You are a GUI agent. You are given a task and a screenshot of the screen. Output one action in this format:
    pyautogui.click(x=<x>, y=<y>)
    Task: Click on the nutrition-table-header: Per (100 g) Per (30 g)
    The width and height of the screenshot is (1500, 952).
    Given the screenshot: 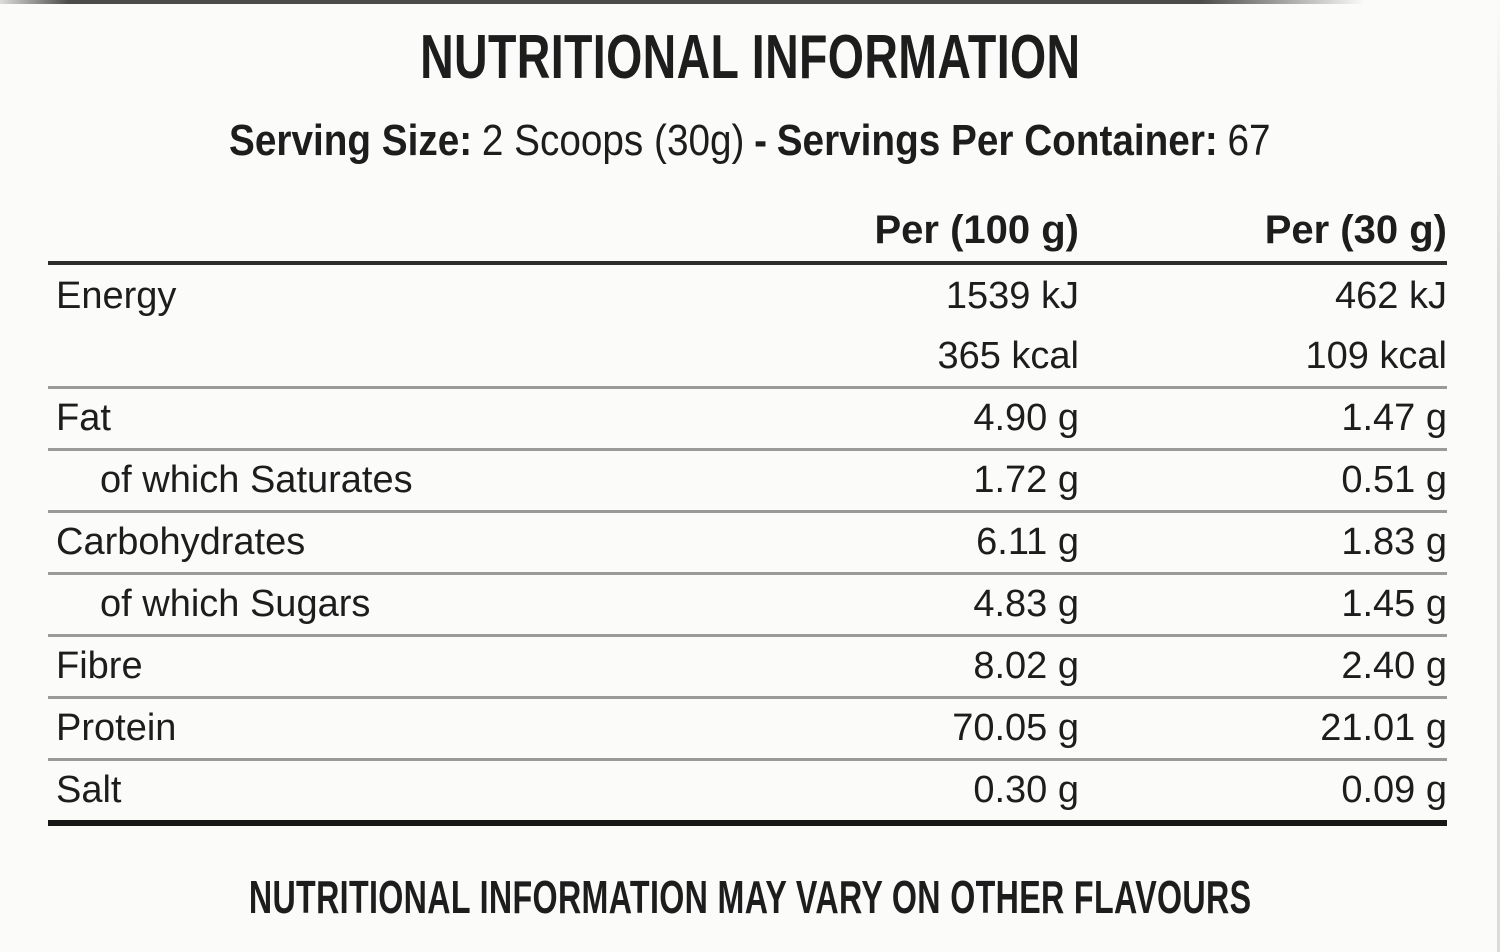 What is the action you would take?
    pyautogui.click(x=747, y=232)
    